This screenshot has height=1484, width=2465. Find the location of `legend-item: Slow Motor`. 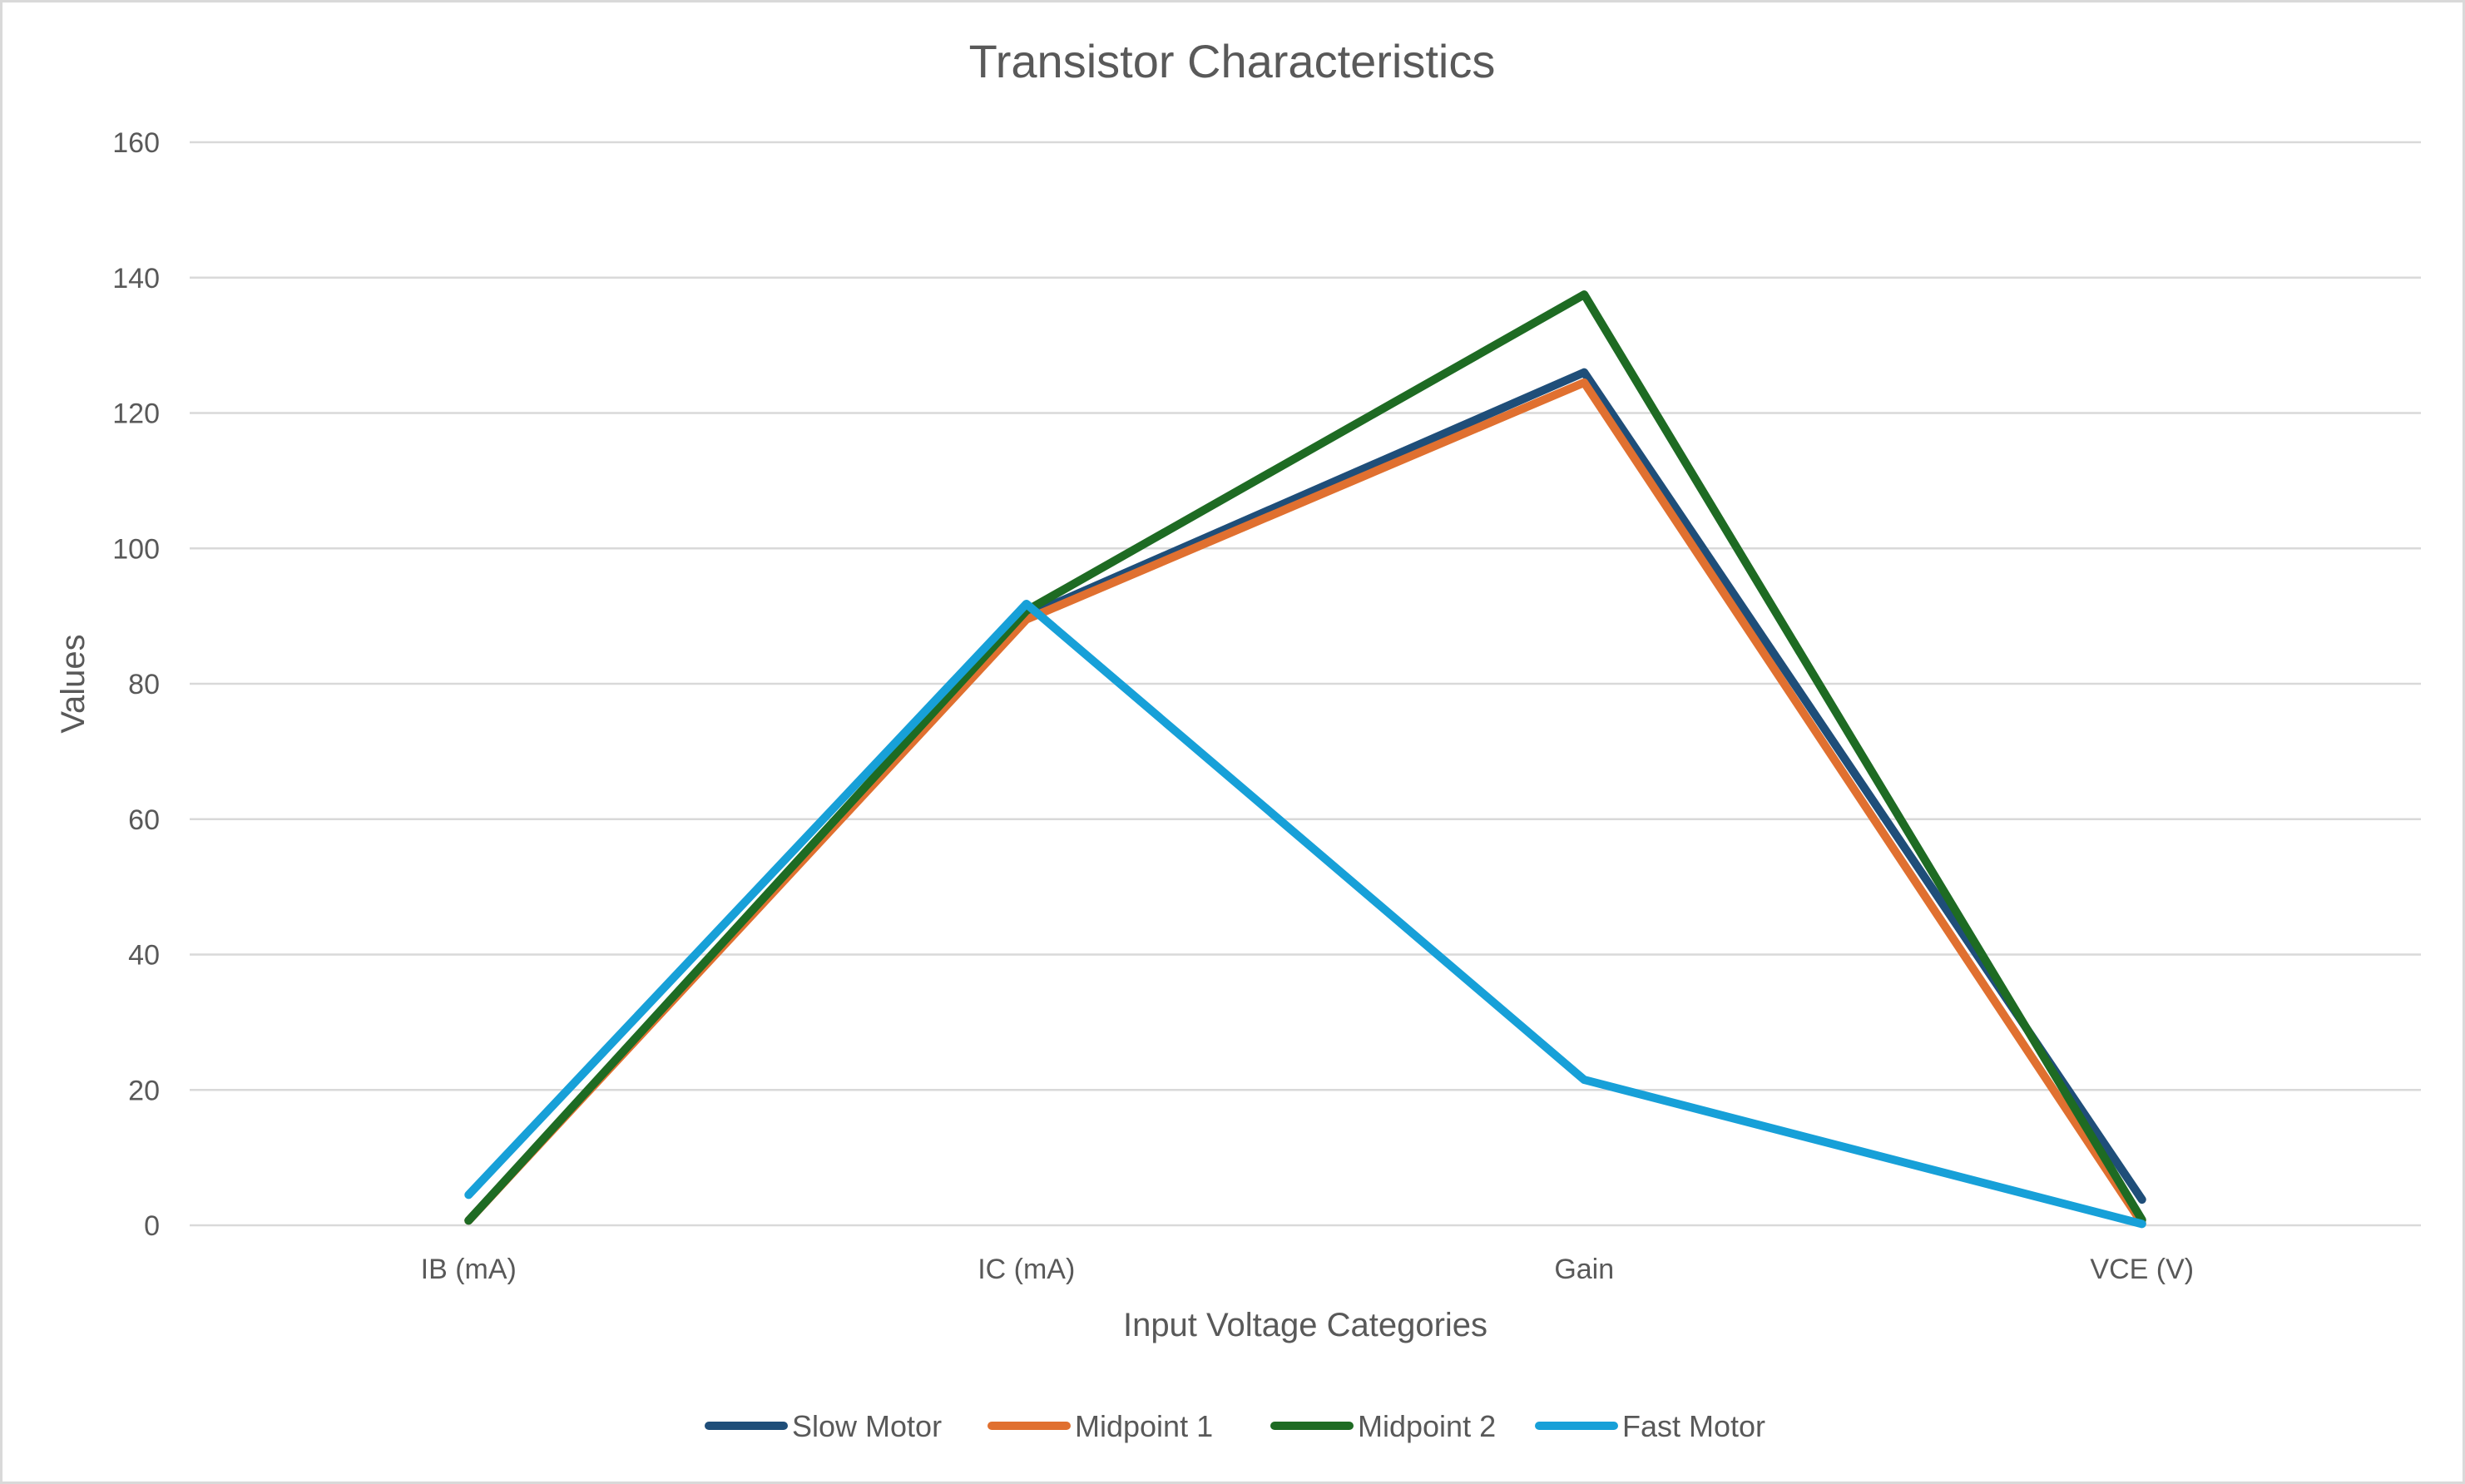

legend-item: Slow Motor is located at coordinates (823, 1426).